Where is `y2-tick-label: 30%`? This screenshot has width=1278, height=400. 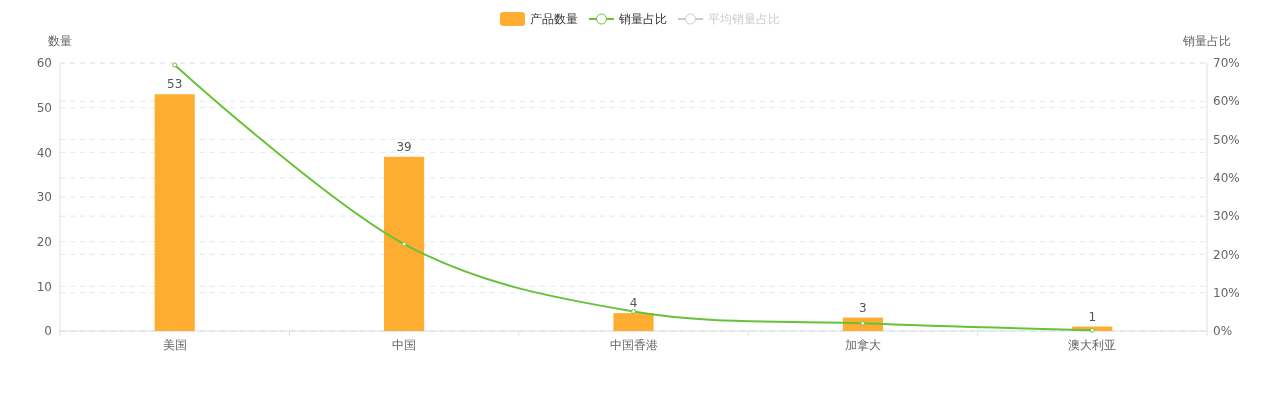 y2-tick-label: 30% is located at coordinates (1226, 216).